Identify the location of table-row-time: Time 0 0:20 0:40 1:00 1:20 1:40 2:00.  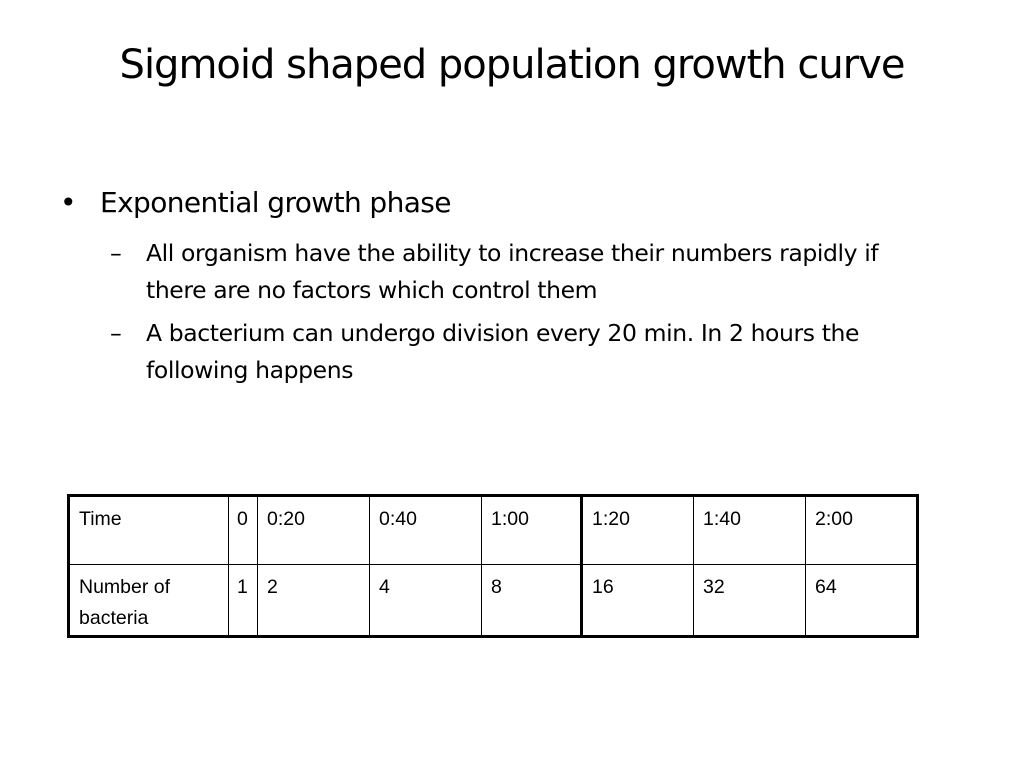
(493, 530).